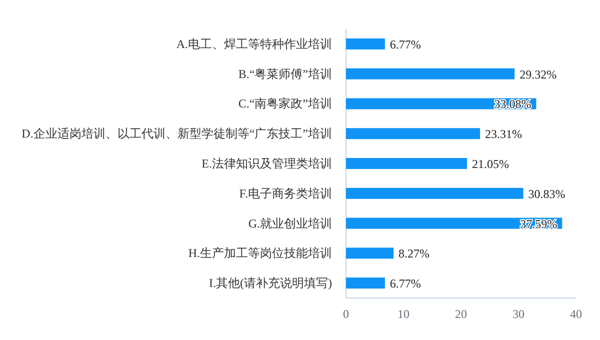 The height and width of the screenshot is (340, 600). I want to click on data-label: 37.59%, so click(539, 223).